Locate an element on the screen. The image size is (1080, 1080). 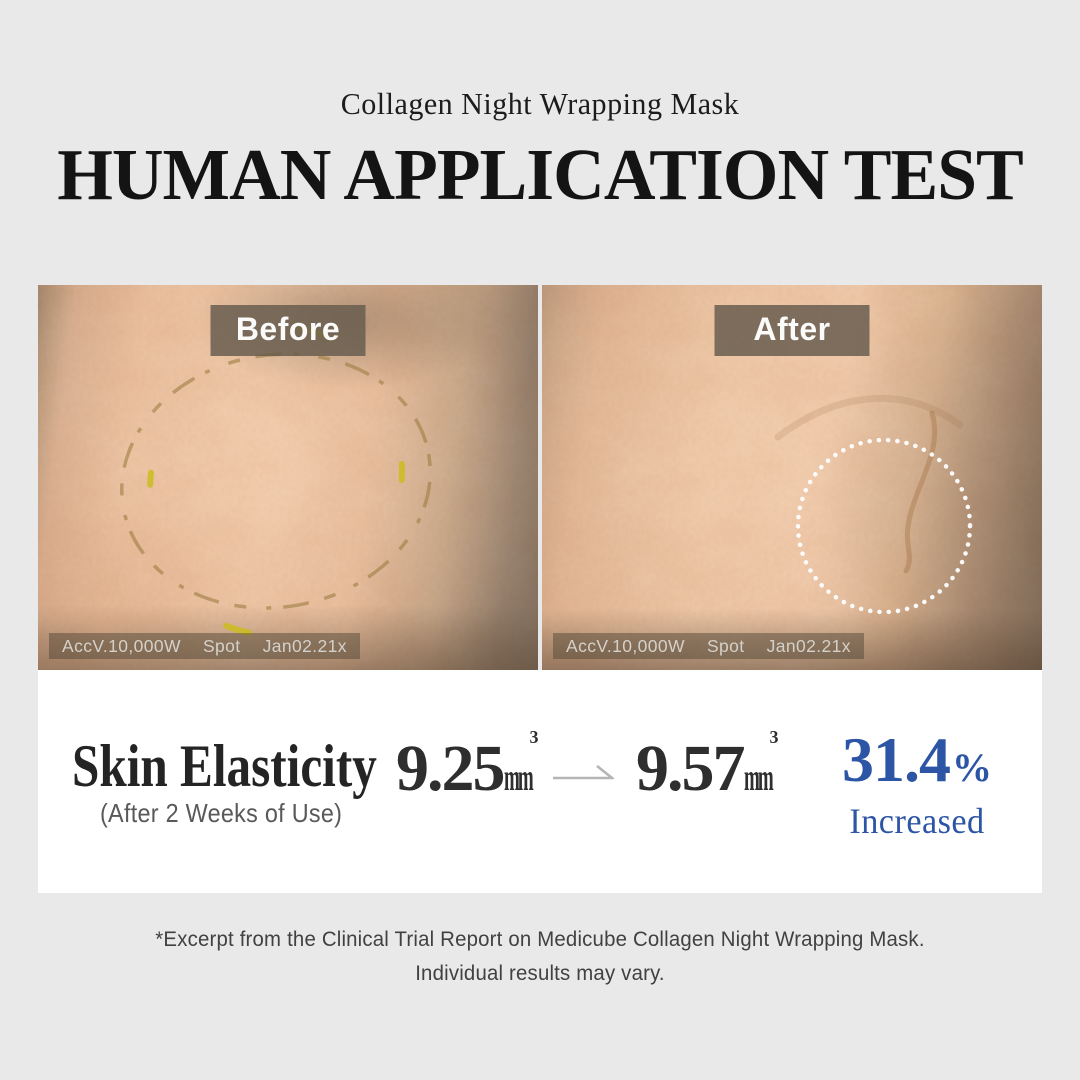
page-title: HUMAN APPLICATION TEST is located at coordinates (540, 174).